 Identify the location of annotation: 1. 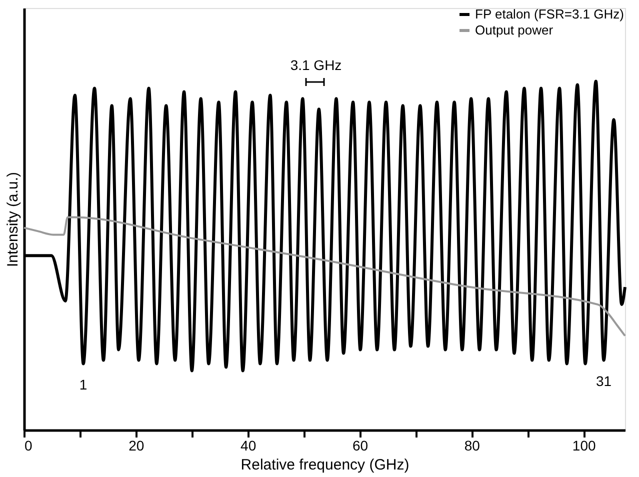
(83, 384).